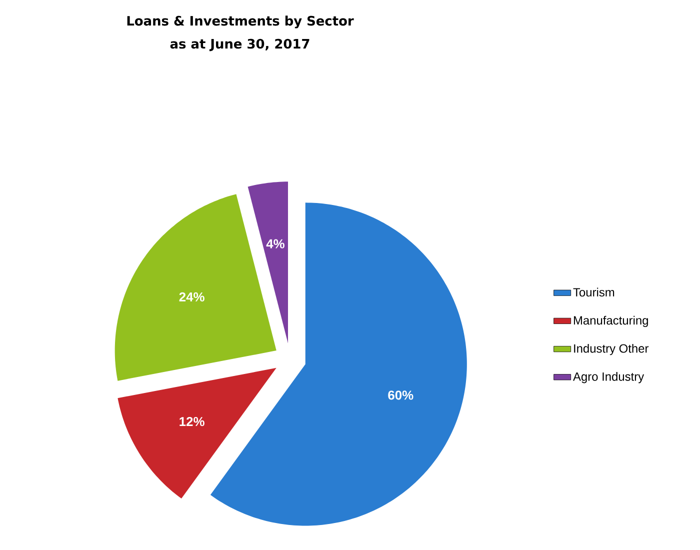  I want to click on data-label: 24%, so click(191, 297).